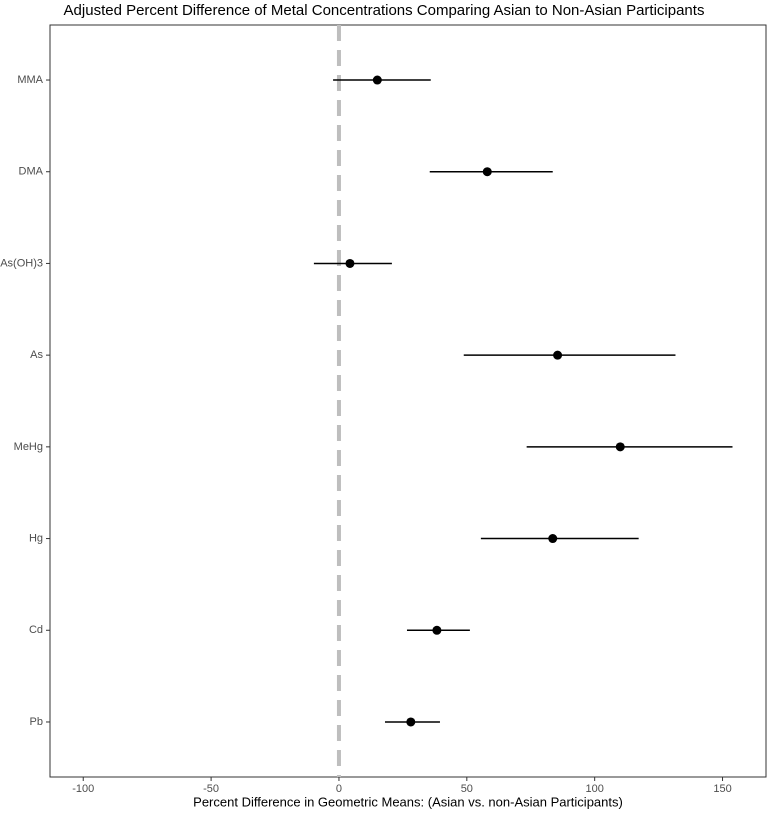  What do you see at coordinates (36, 630) in the screenshot?
I see `y-tick-label: Cd` at bounding box center [36, 630].